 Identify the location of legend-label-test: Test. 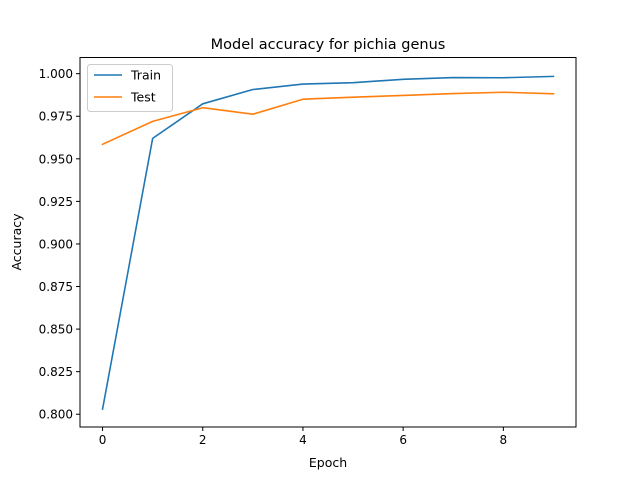
(143, 97).